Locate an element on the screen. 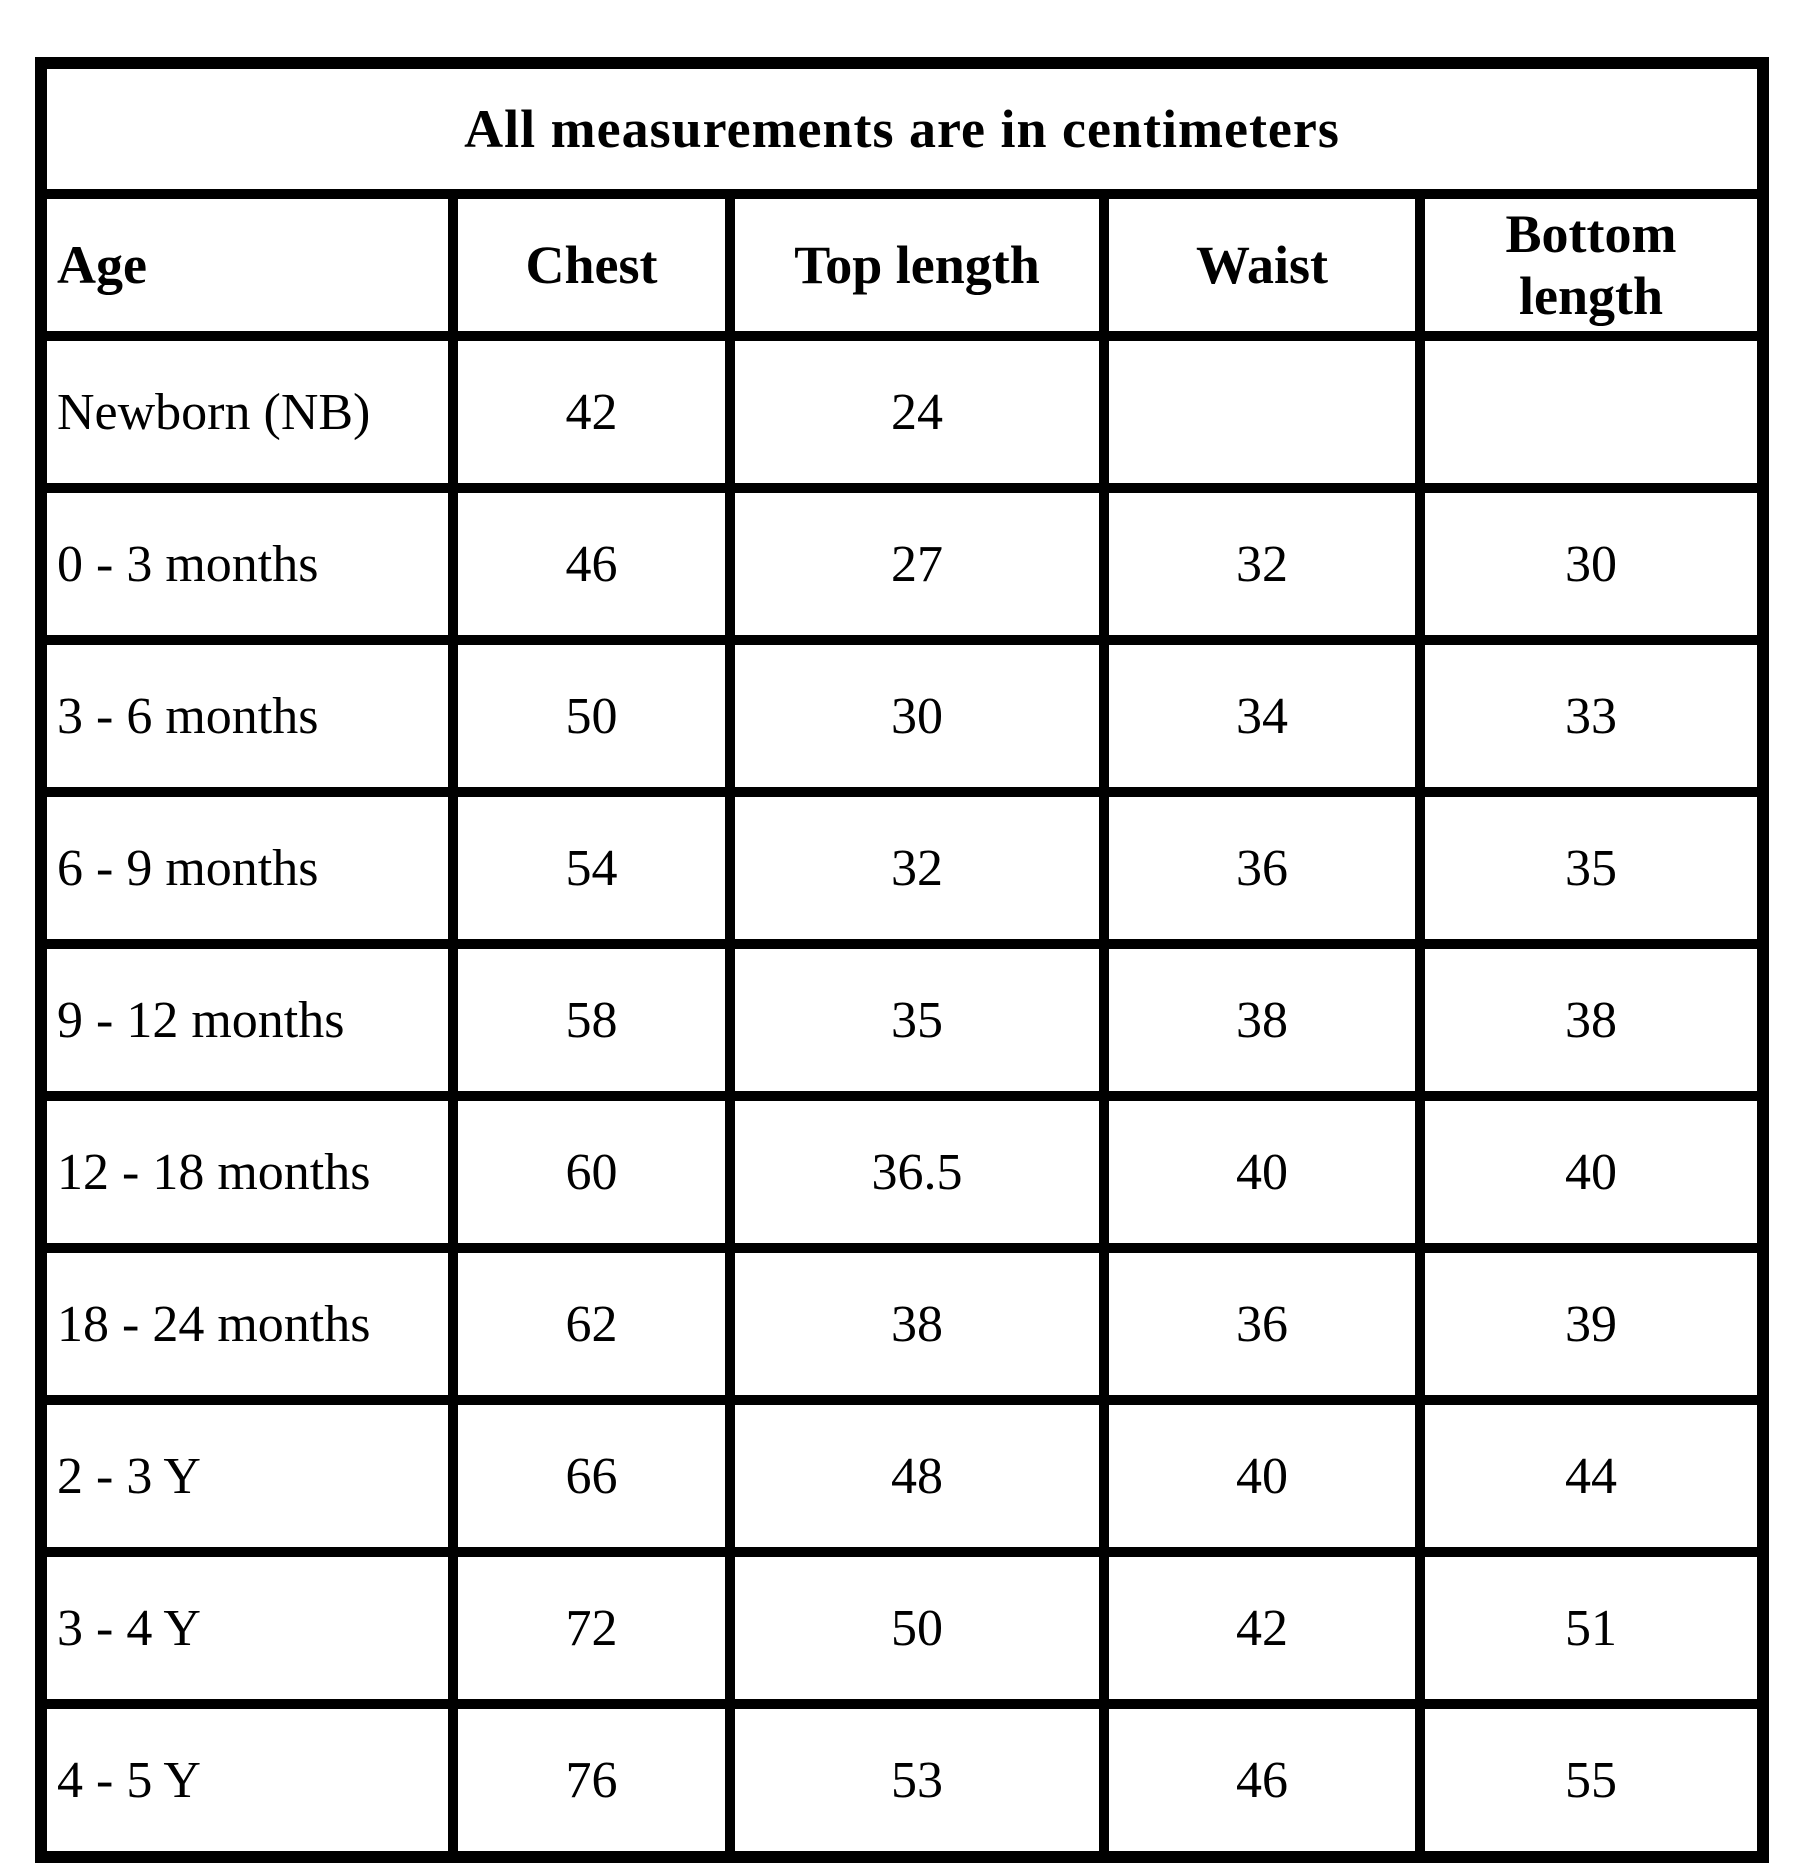  table-row: Newborn (NB) 42 24 is located at coordinates (902, 412).